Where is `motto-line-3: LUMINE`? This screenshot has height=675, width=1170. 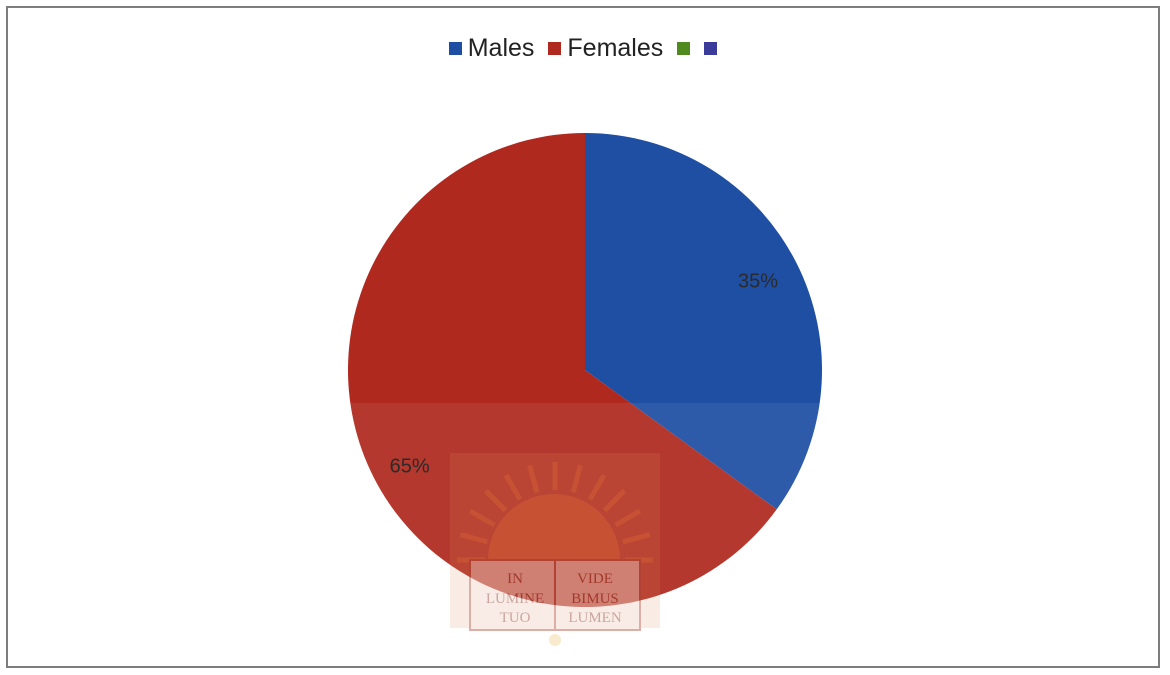 motto-line-3: LUMINE is located at coordinates (515, 599).